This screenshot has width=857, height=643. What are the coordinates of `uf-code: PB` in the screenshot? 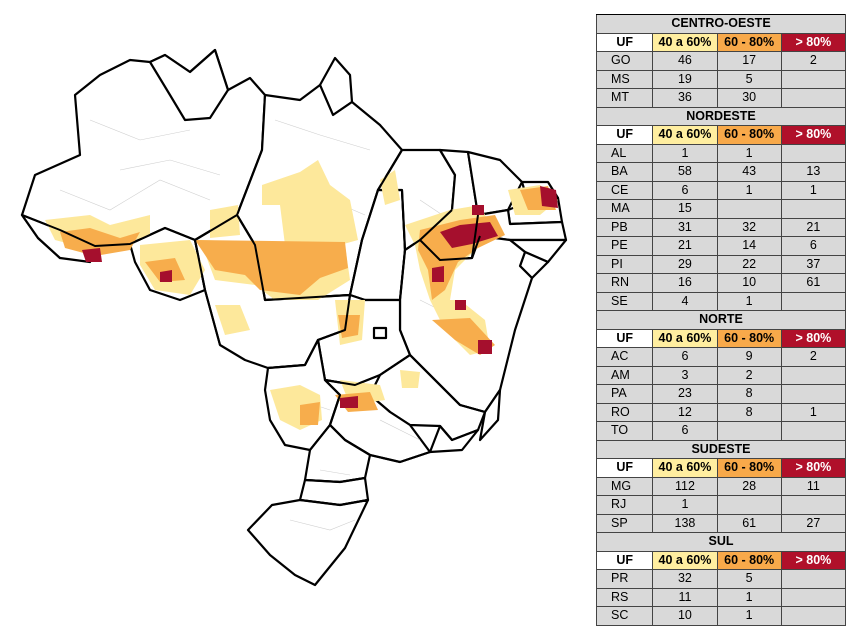 It's located at (624, 227).